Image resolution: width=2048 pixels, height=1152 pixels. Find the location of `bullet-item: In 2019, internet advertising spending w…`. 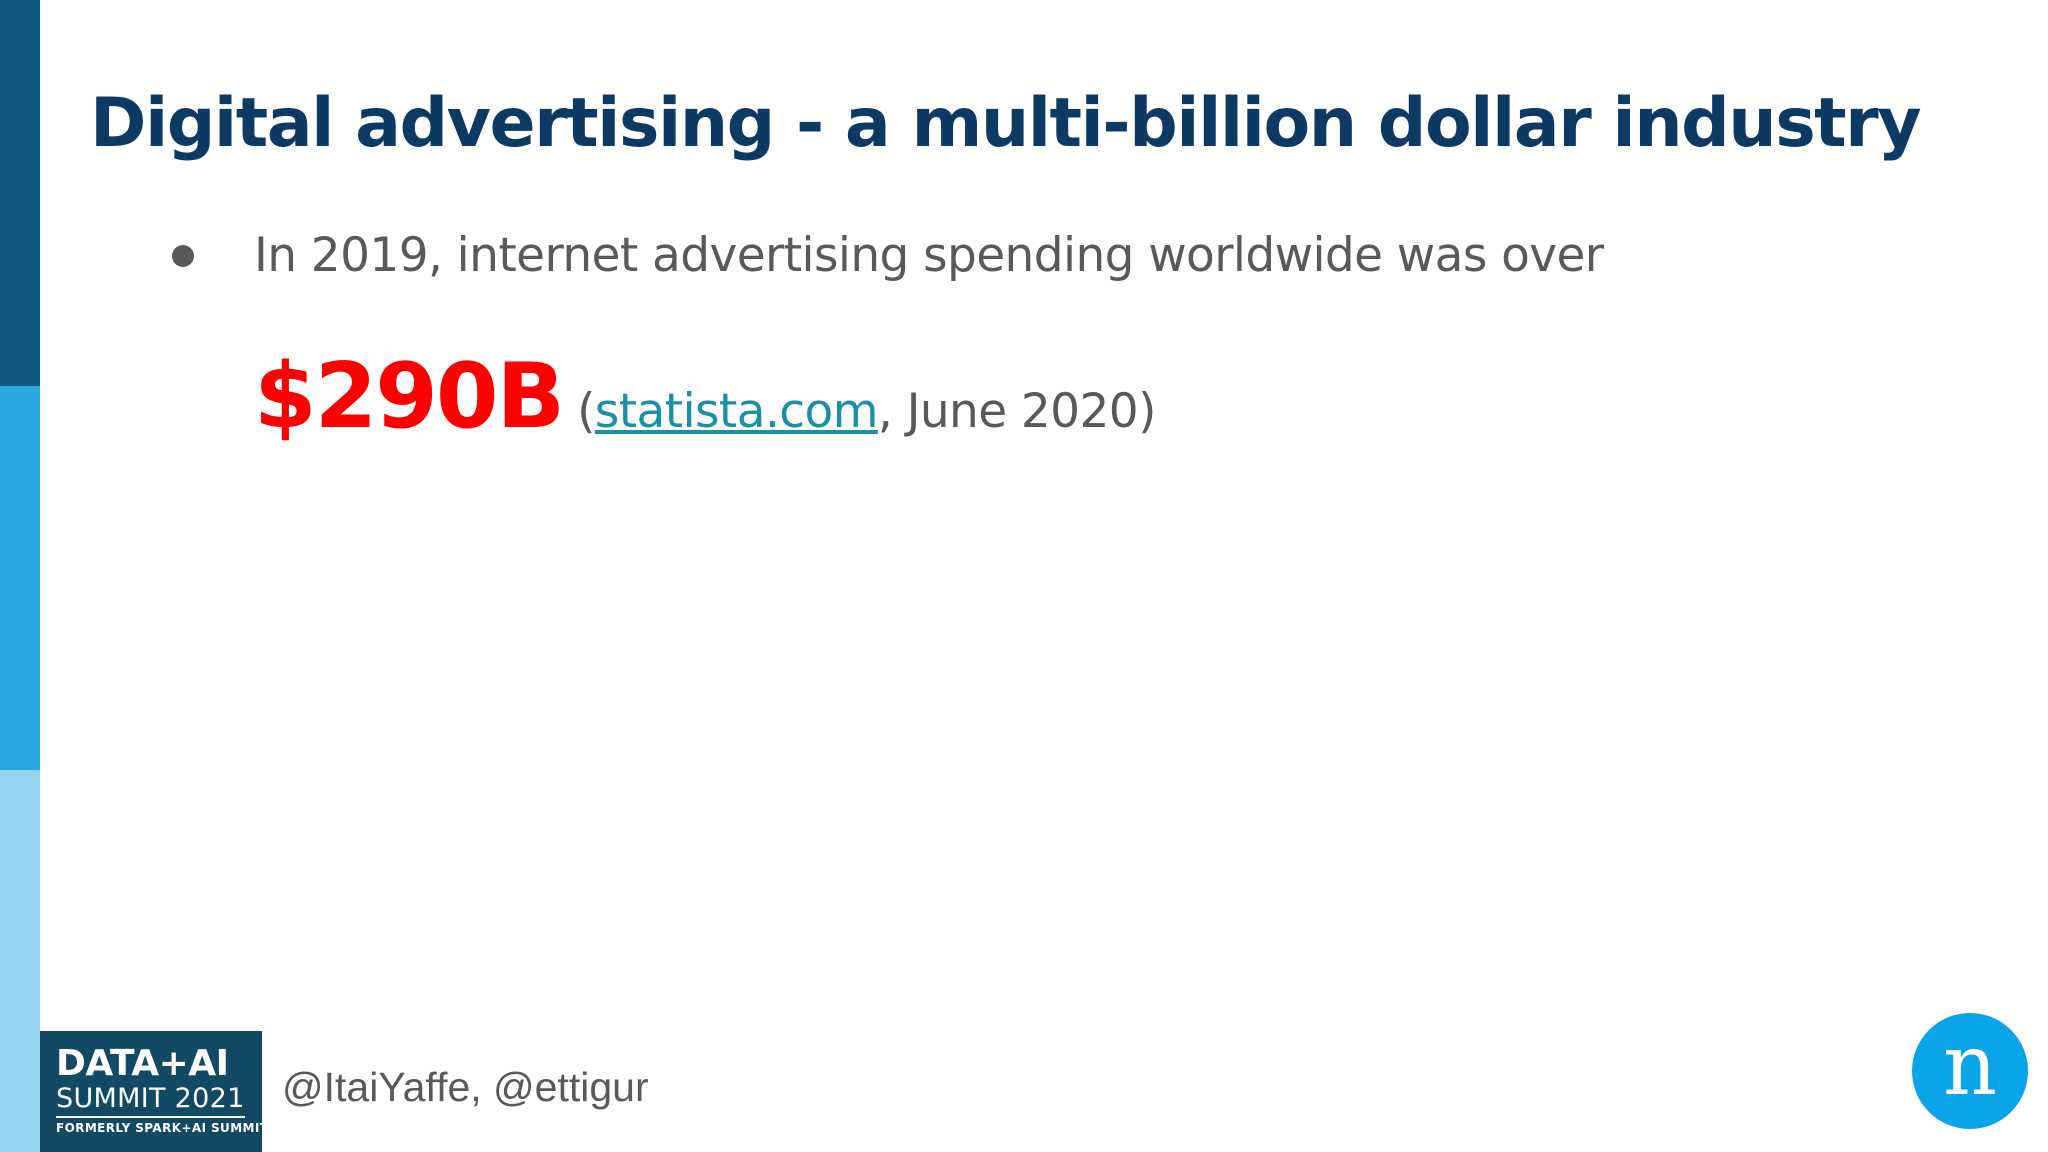

bullet-item: In 2019, internet advertising spending w… is located at coordinates (888, 255).